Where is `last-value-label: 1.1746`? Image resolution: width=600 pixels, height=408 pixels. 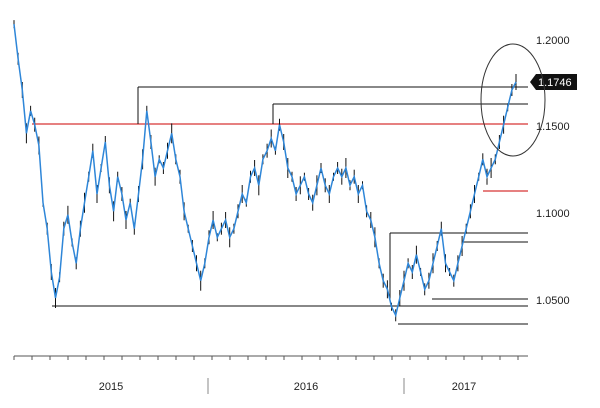
last-value-label: 1.1746 is located at coordinates (555, 83).